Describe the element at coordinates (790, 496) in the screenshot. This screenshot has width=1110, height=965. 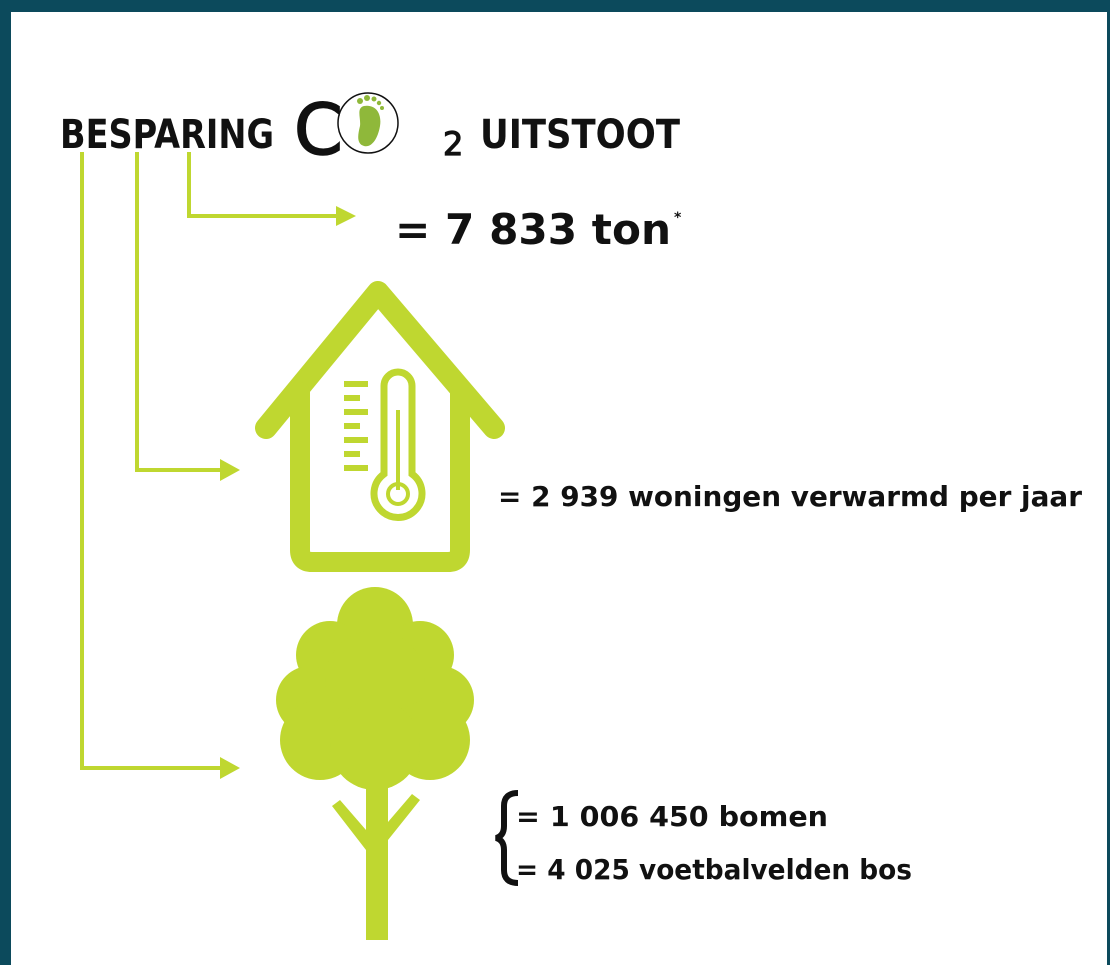
I see `homes-text: = 2 939 woningen verwarmd per jaar` at that location.